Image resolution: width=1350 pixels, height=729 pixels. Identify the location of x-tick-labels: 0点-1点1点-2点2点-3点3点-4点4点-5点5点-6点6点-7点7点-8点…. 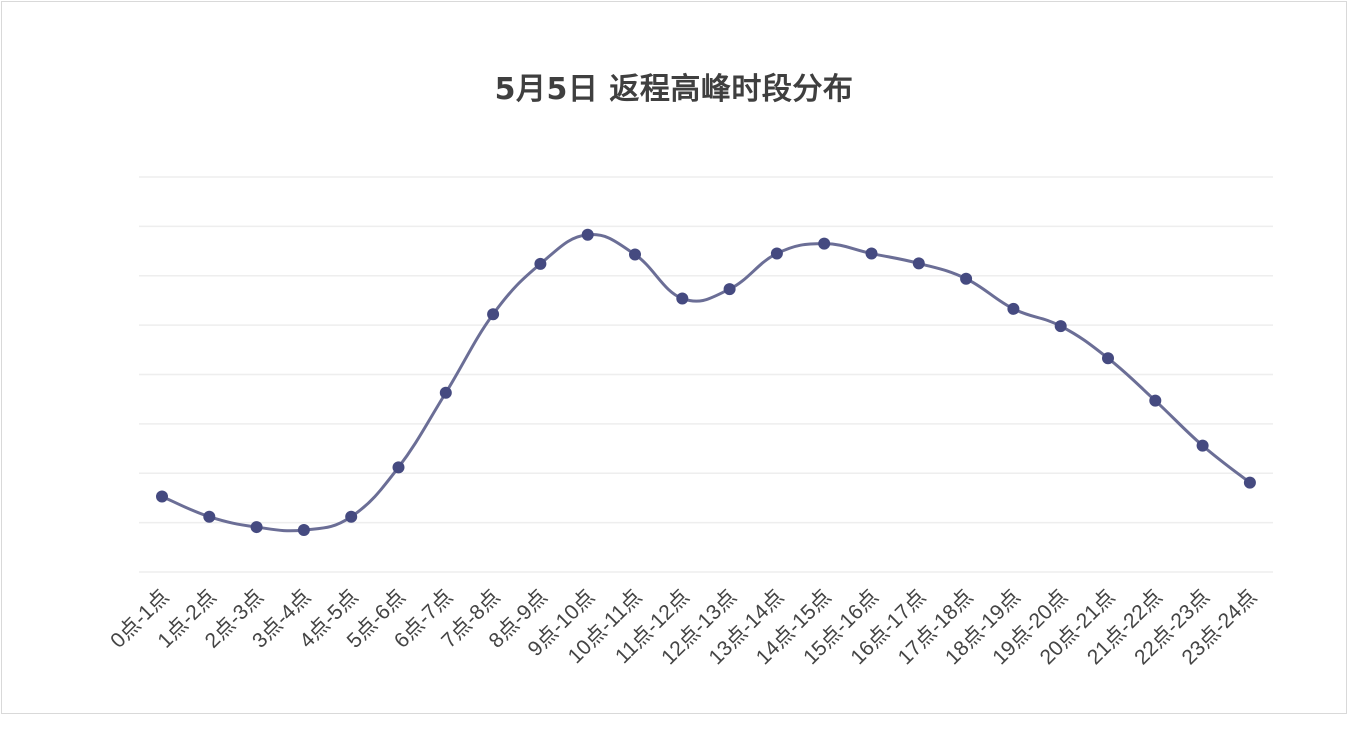
(683, 627).